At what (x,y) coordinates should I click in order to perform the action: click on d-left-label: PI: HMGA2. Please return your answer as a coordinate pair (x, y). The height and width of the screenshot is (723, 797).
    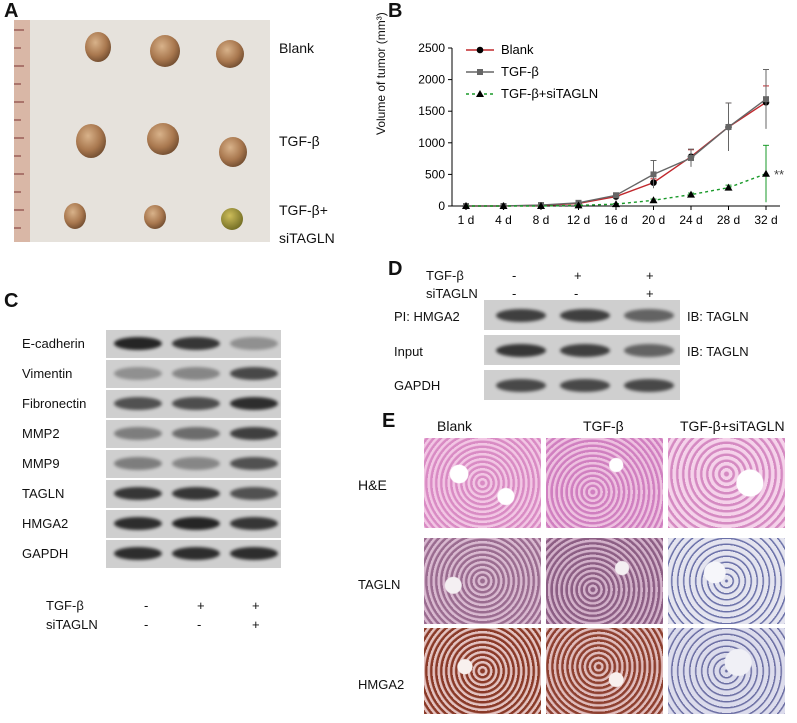
    Looking at the image, I should click on (427, 316).